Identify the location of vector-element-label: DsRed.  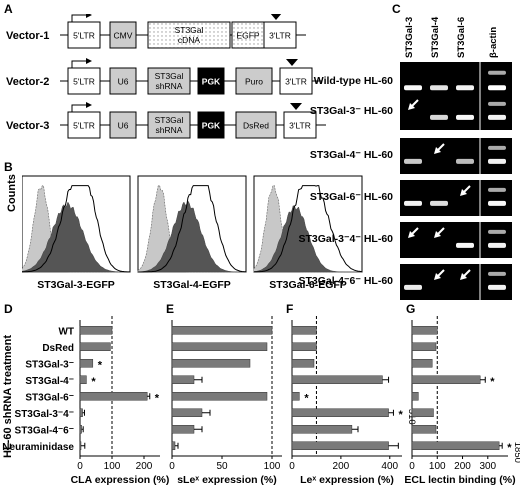
(256, 126).